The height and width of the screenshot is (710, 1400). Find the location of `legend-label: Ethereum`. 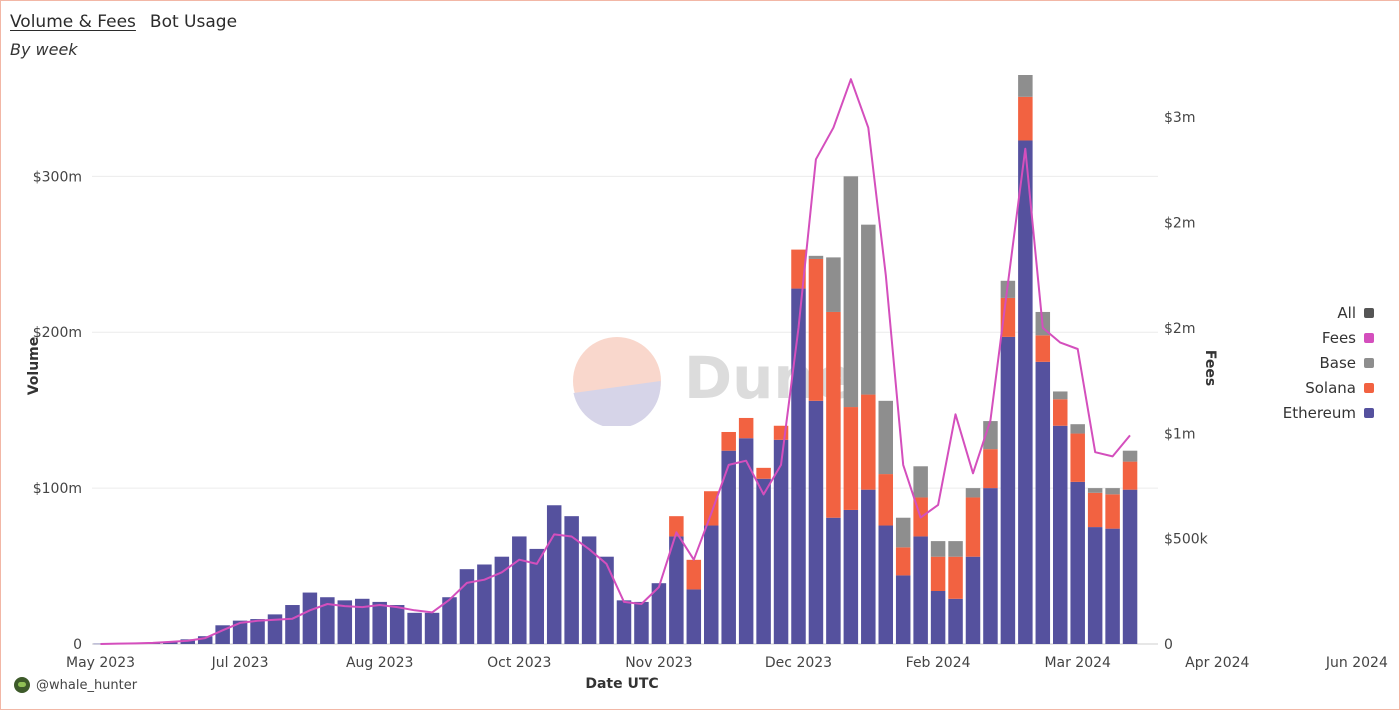

legend-label: Ethereum is located at coordinates (1319, 412).